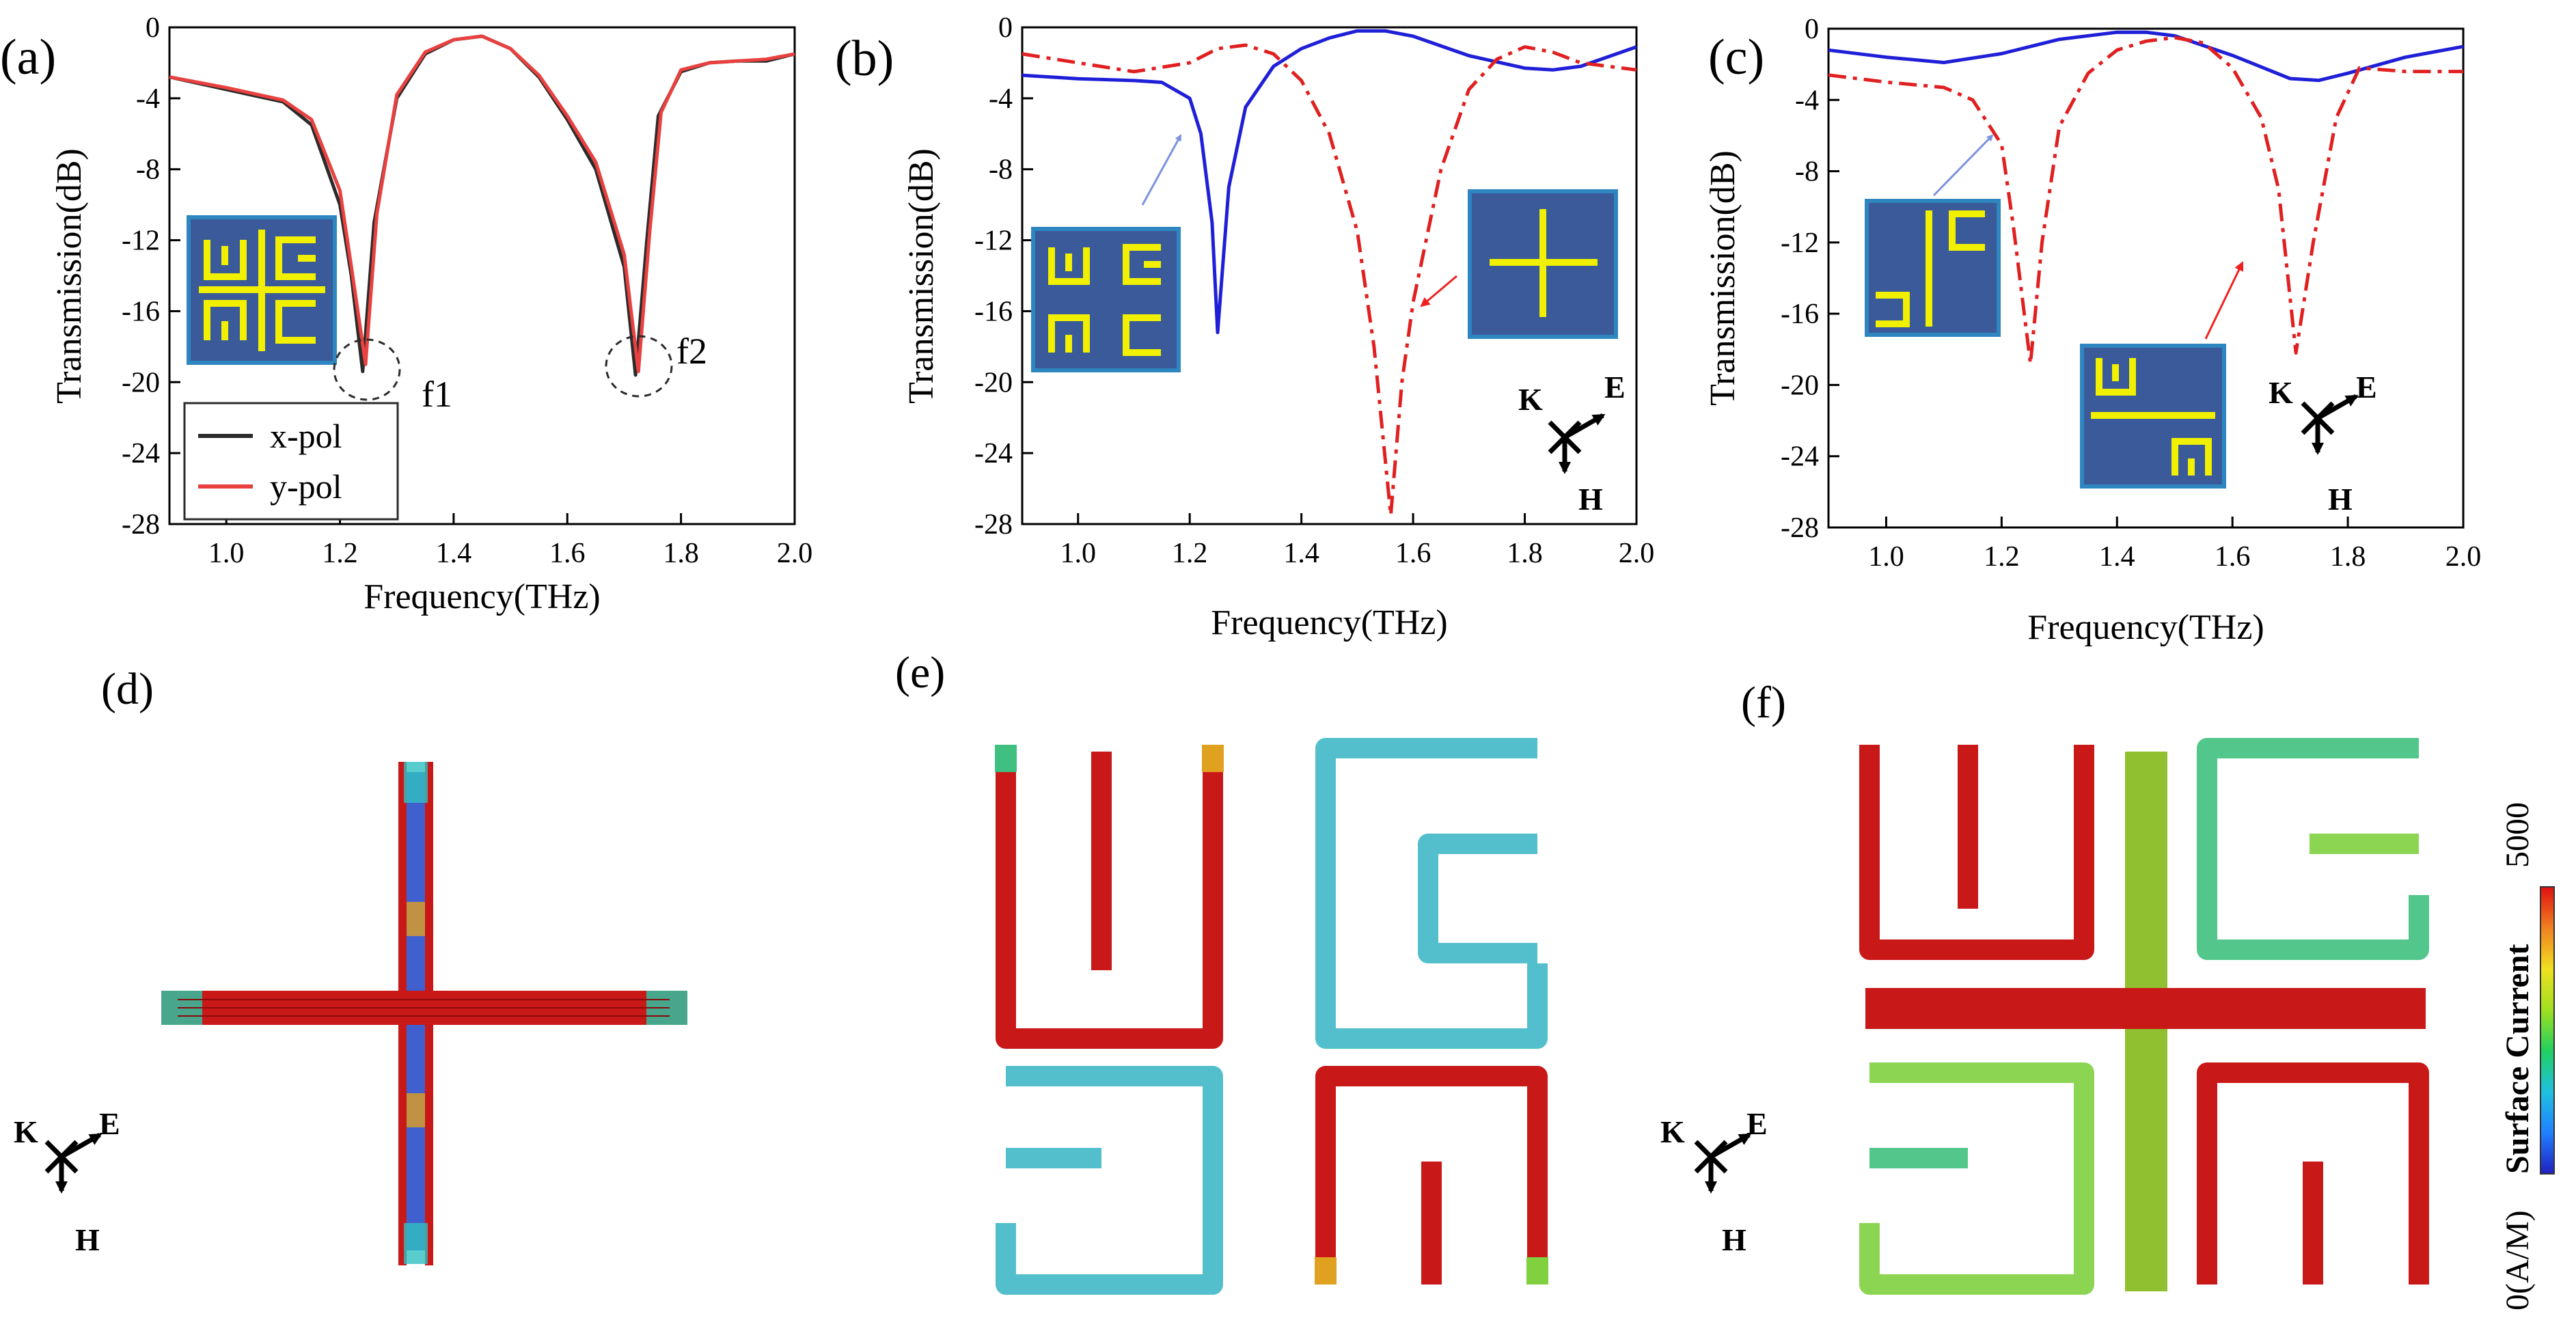 This screenshot has height=1318, width=2576. Describe the element at coordinates (1271, 1017) in the screenshot. I see `current-map-rings` at that location.